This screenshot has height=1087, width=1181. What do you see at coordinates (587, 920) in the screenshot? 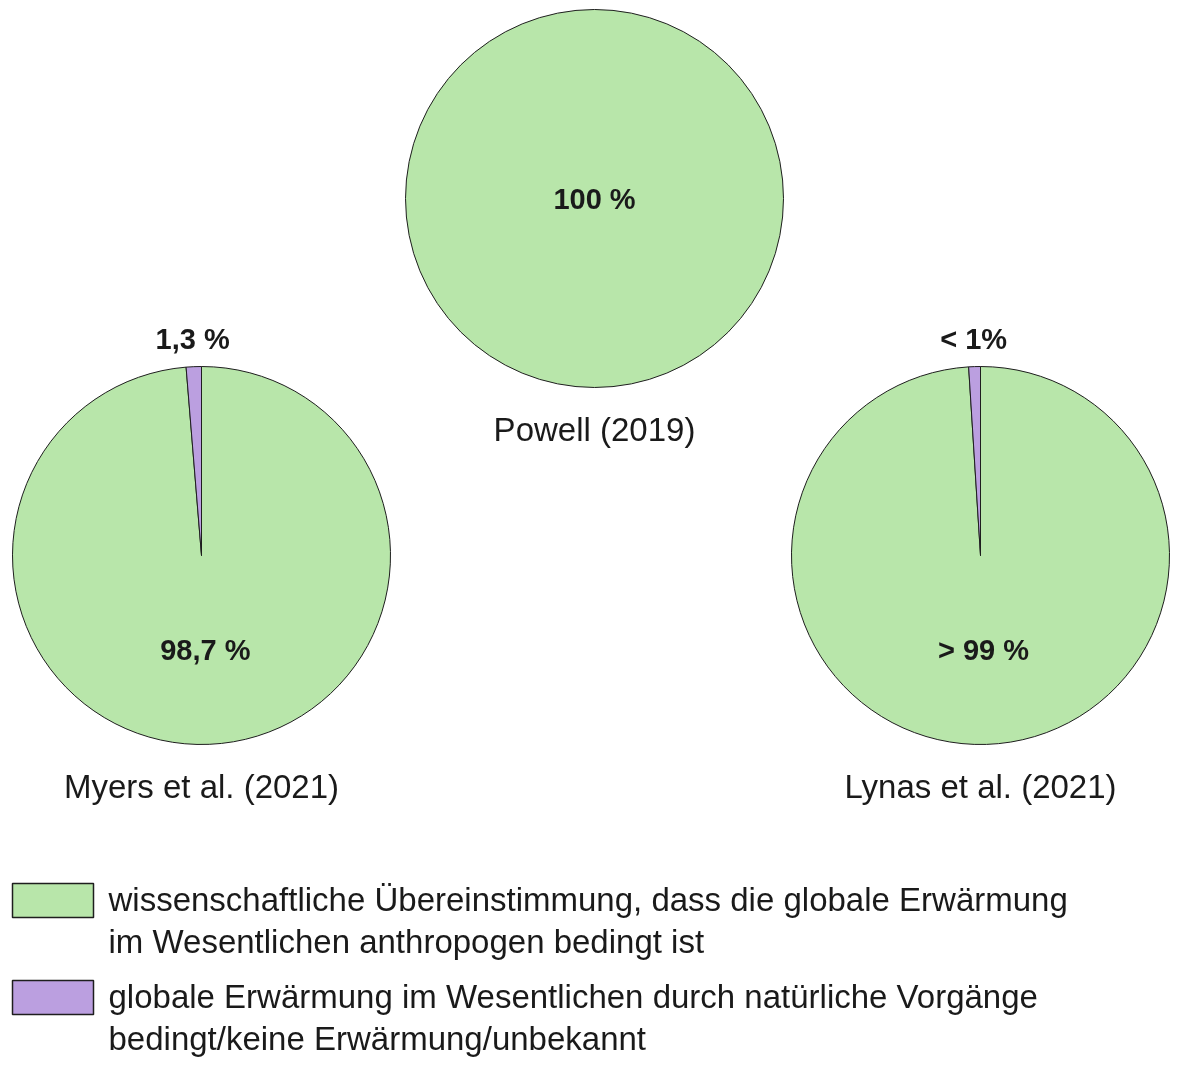
I see `legend-label: wissenschaftliche Übereinstimmung, dass die globale Erwärmung im Wesentlichen anthropogen bedingt ist` at bounding box center [587, 920].